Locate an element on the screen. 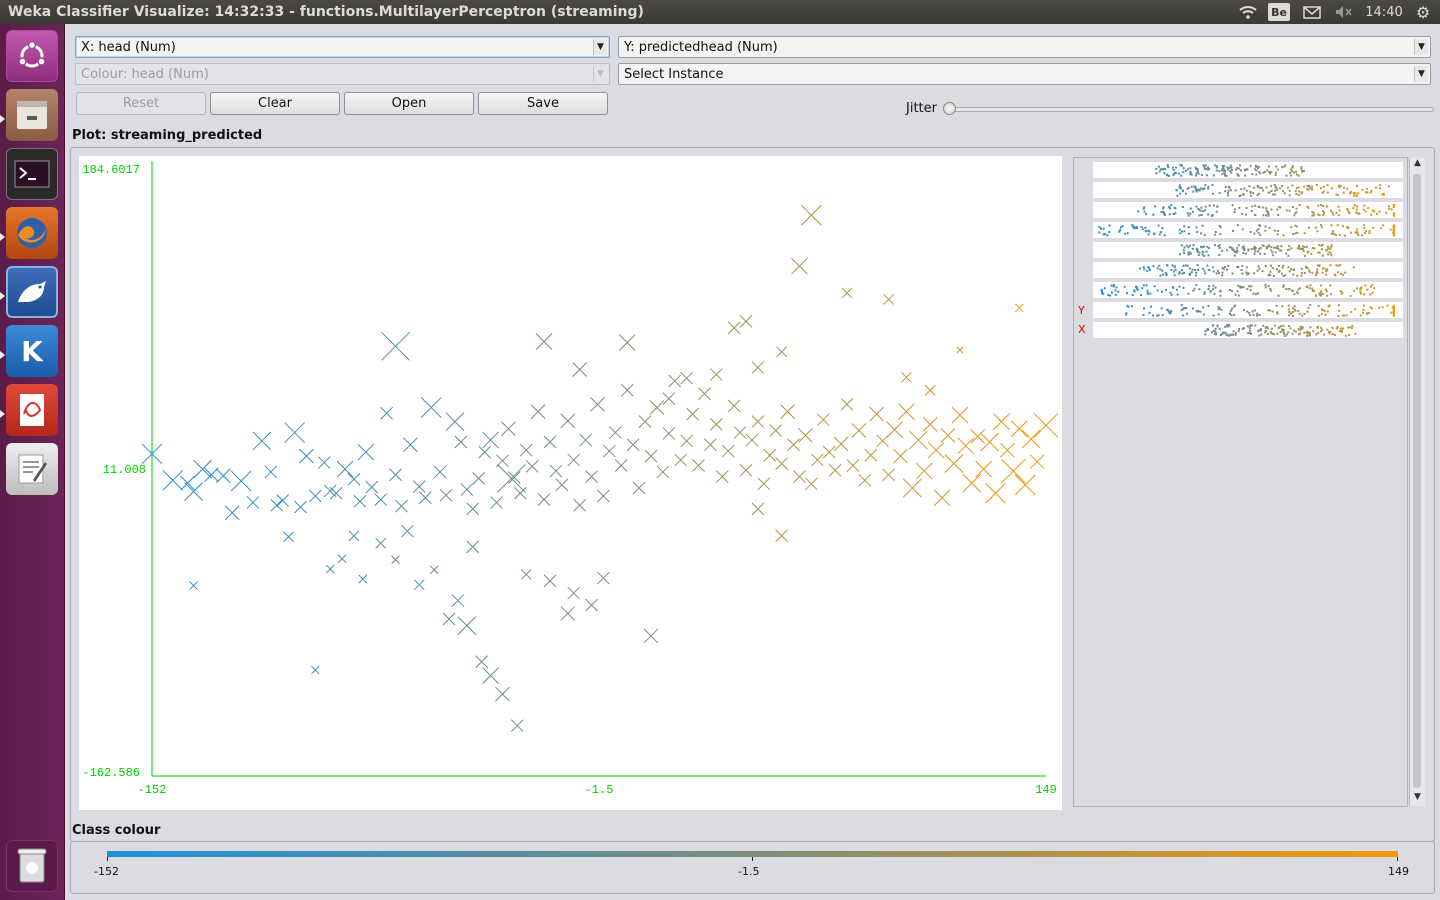 This screenshot has height=900, width=1440. reset-button: Reset is located at coordinates (141, 103).